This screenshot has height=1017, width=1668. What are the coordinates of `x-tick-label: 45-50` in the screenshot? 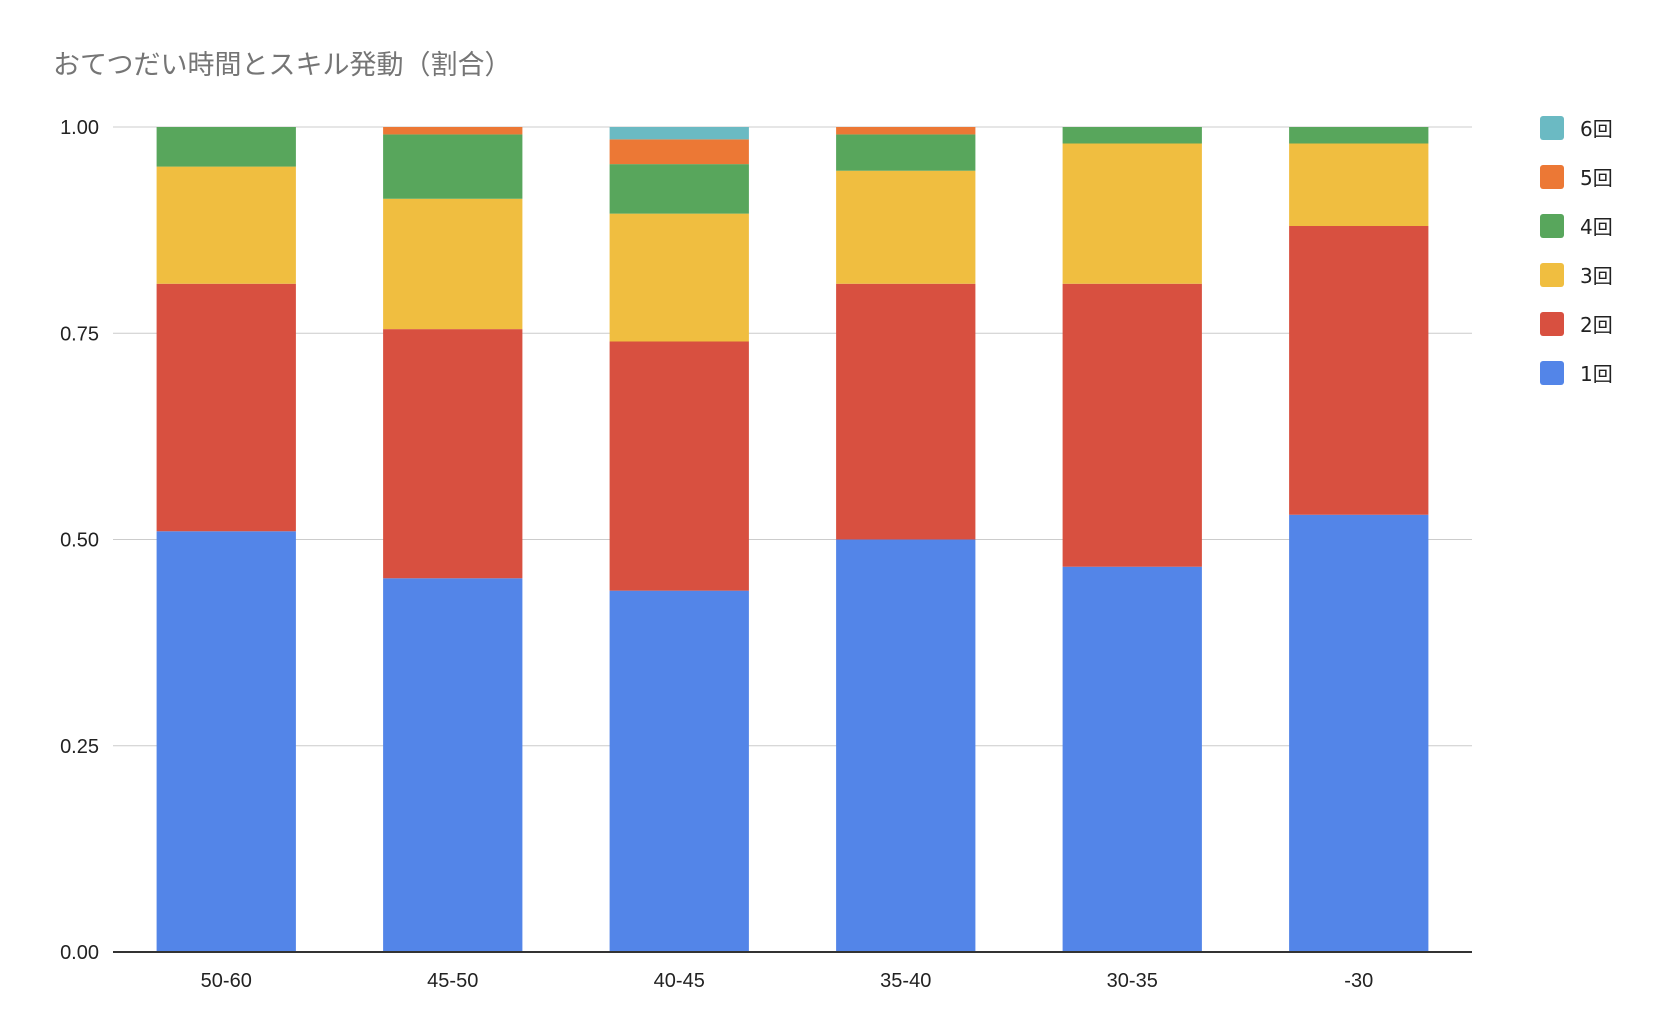 It's located at (452, 981).